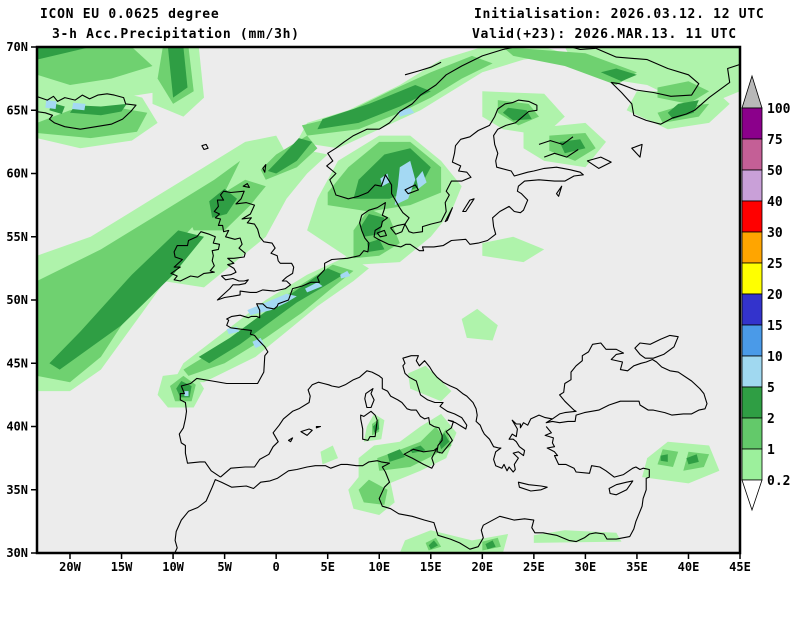  What do you see at coordinates (17, 553) in the screenshot?
I see `lat-label: 30N` at bounding box center [17, 553].